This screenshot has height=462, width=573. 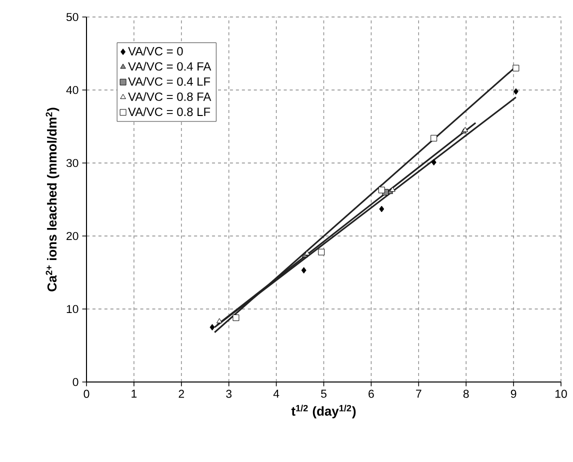 What do you see at coordinates (155, 51) in the screenshot?
I see `legend-label: VA/VC = 0` at bounding box center [155, 51].